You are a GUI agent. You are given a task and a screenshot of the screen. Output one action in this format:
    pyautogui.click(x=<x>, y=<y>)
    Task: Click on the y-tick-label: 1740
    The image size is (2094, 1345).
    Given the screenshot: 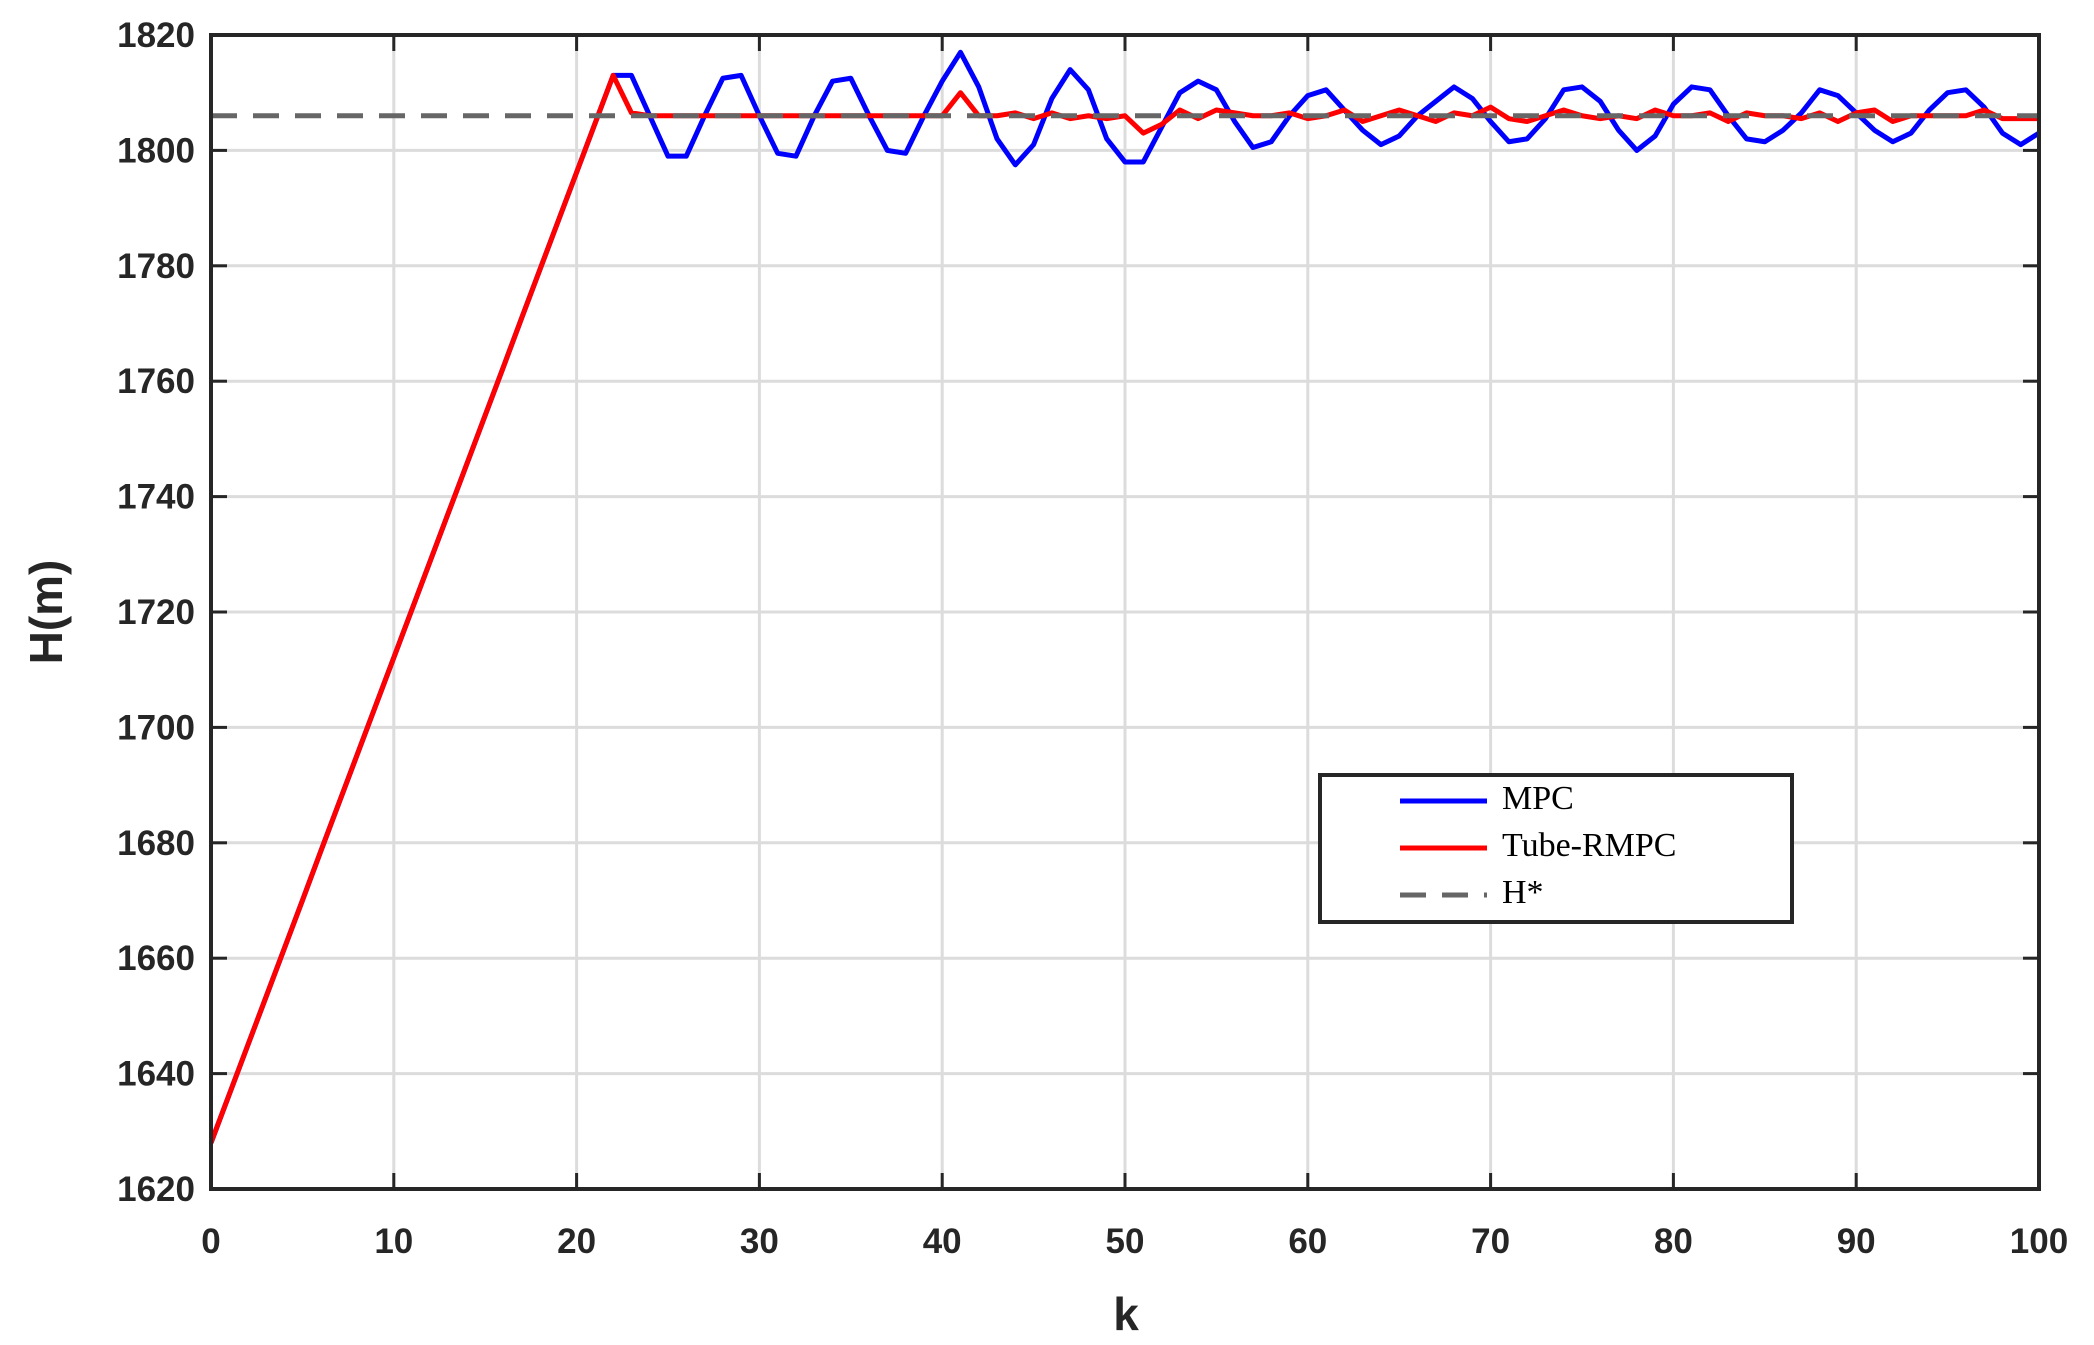 What is the action you would take?
    pyautogui.click(x=156, y=497)
    